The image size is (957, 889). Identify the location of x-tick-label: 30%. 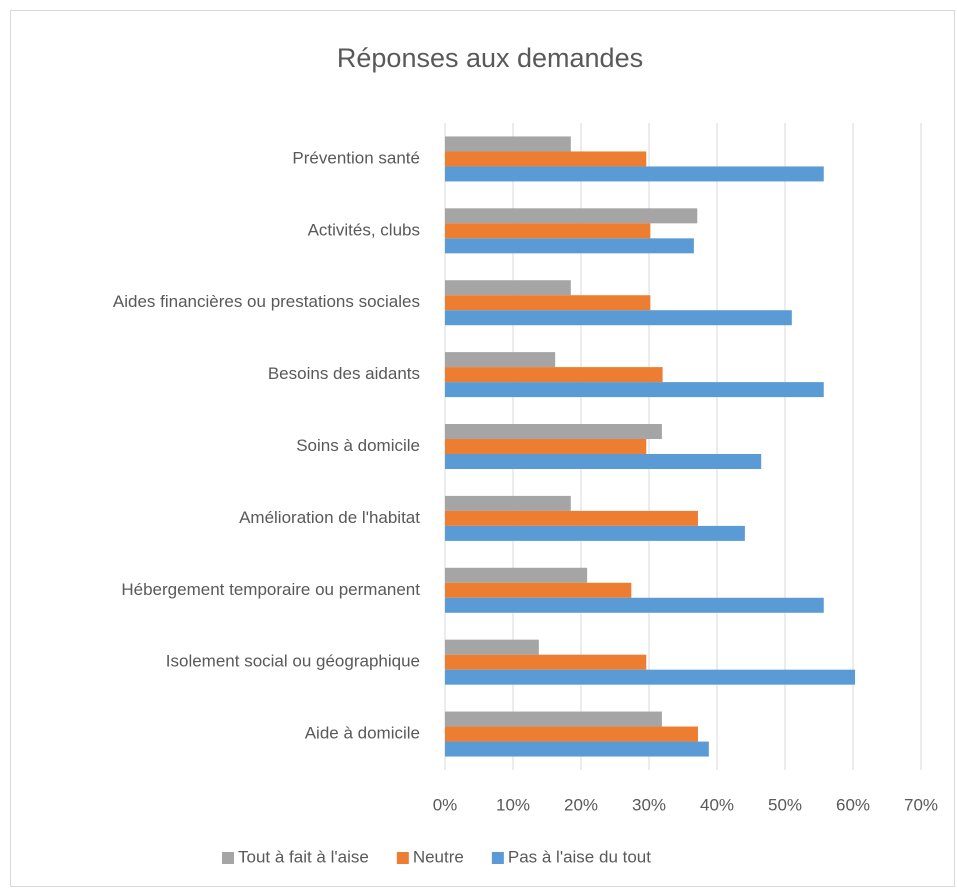
(649, 804).